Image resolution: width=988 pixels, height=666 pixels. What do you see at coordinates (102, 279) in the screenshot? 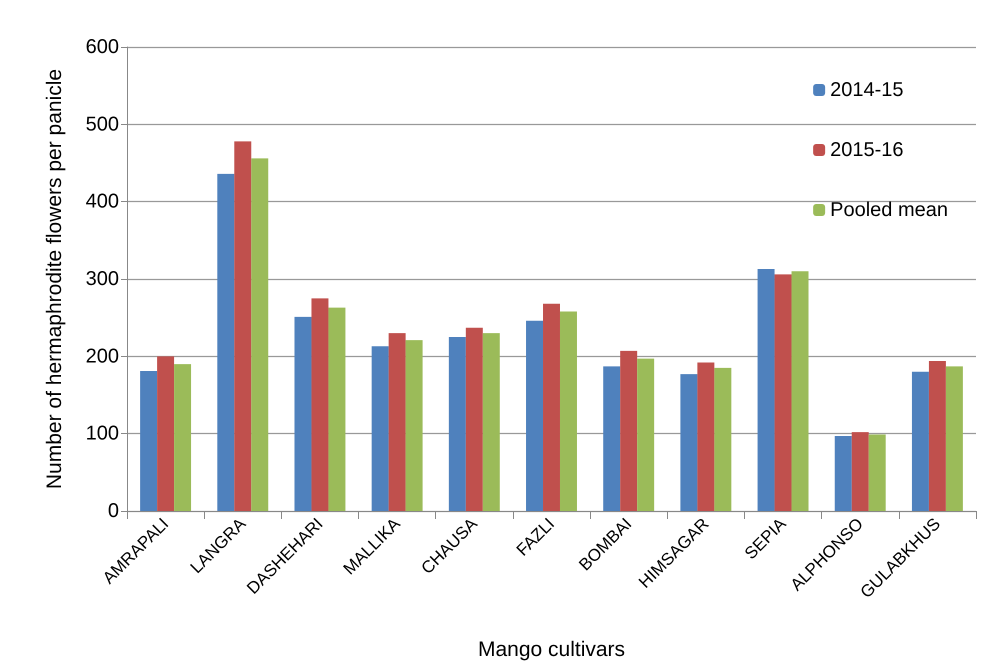
I see `y-tick-label: 300` at bounding box center [102, 279].